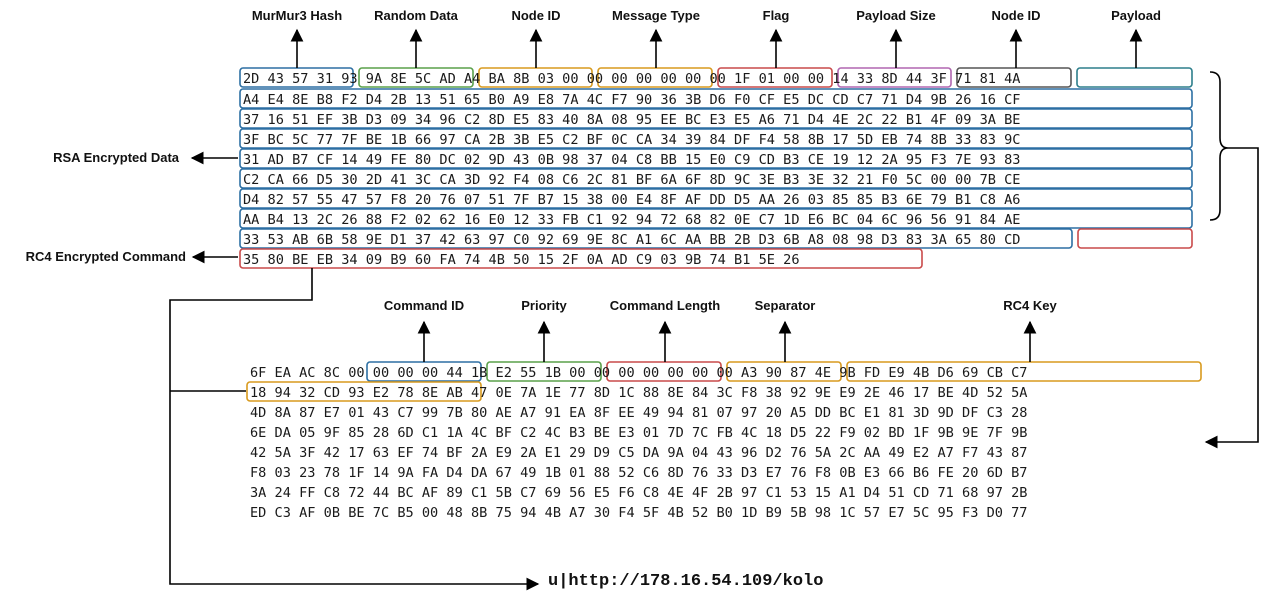 The image size is (1270, 610). I want to click on label-node-id-2: Node ID, so click(1015, 15).